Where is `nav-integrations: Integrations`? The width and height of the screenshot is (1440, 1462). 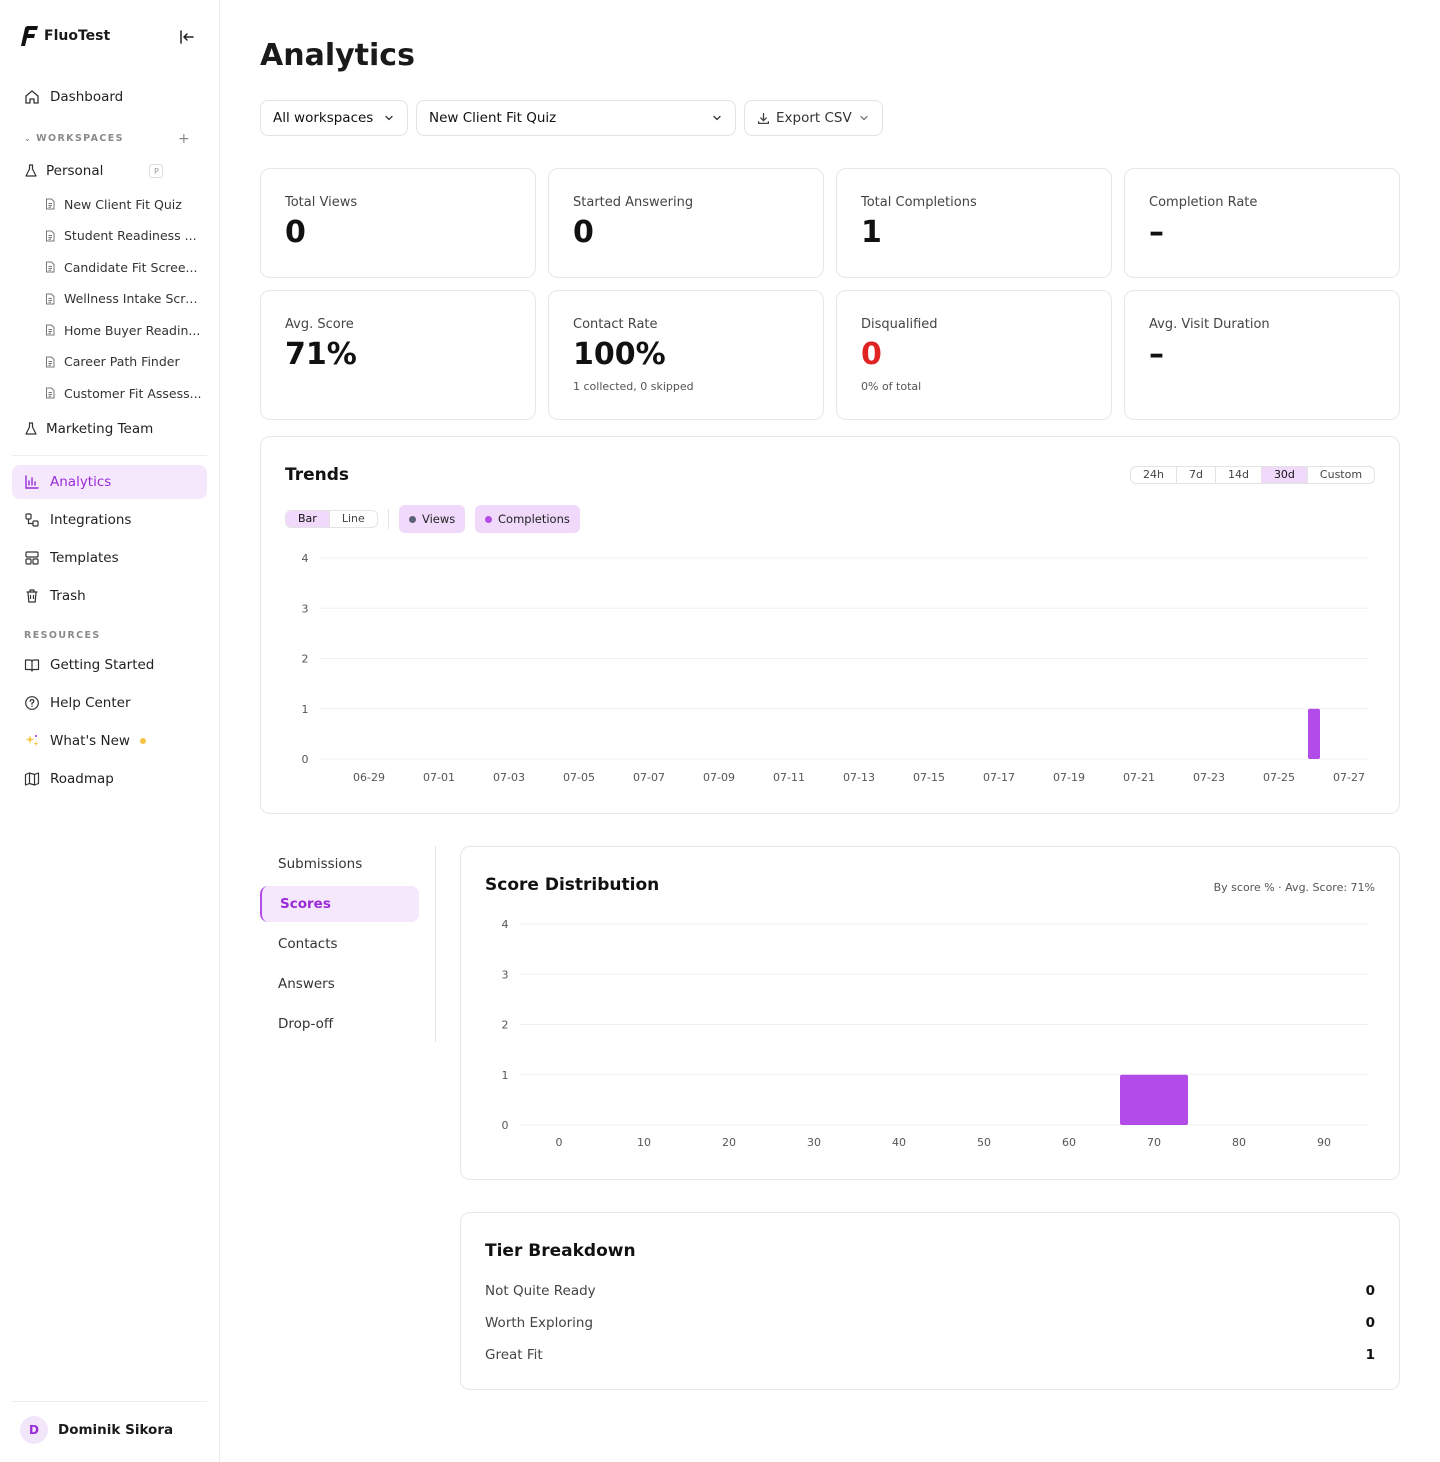
nav-integrations: Integrations is located at coordinates (109, 520).